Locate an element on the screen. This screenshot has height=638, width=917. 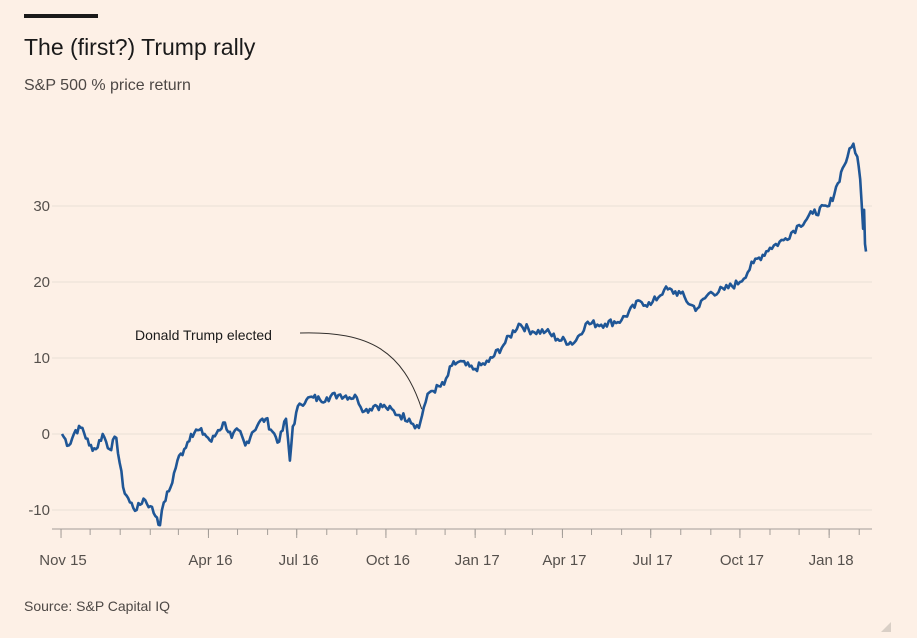
x-tick-label: Apr 16 is located at coordinates (210, 560).